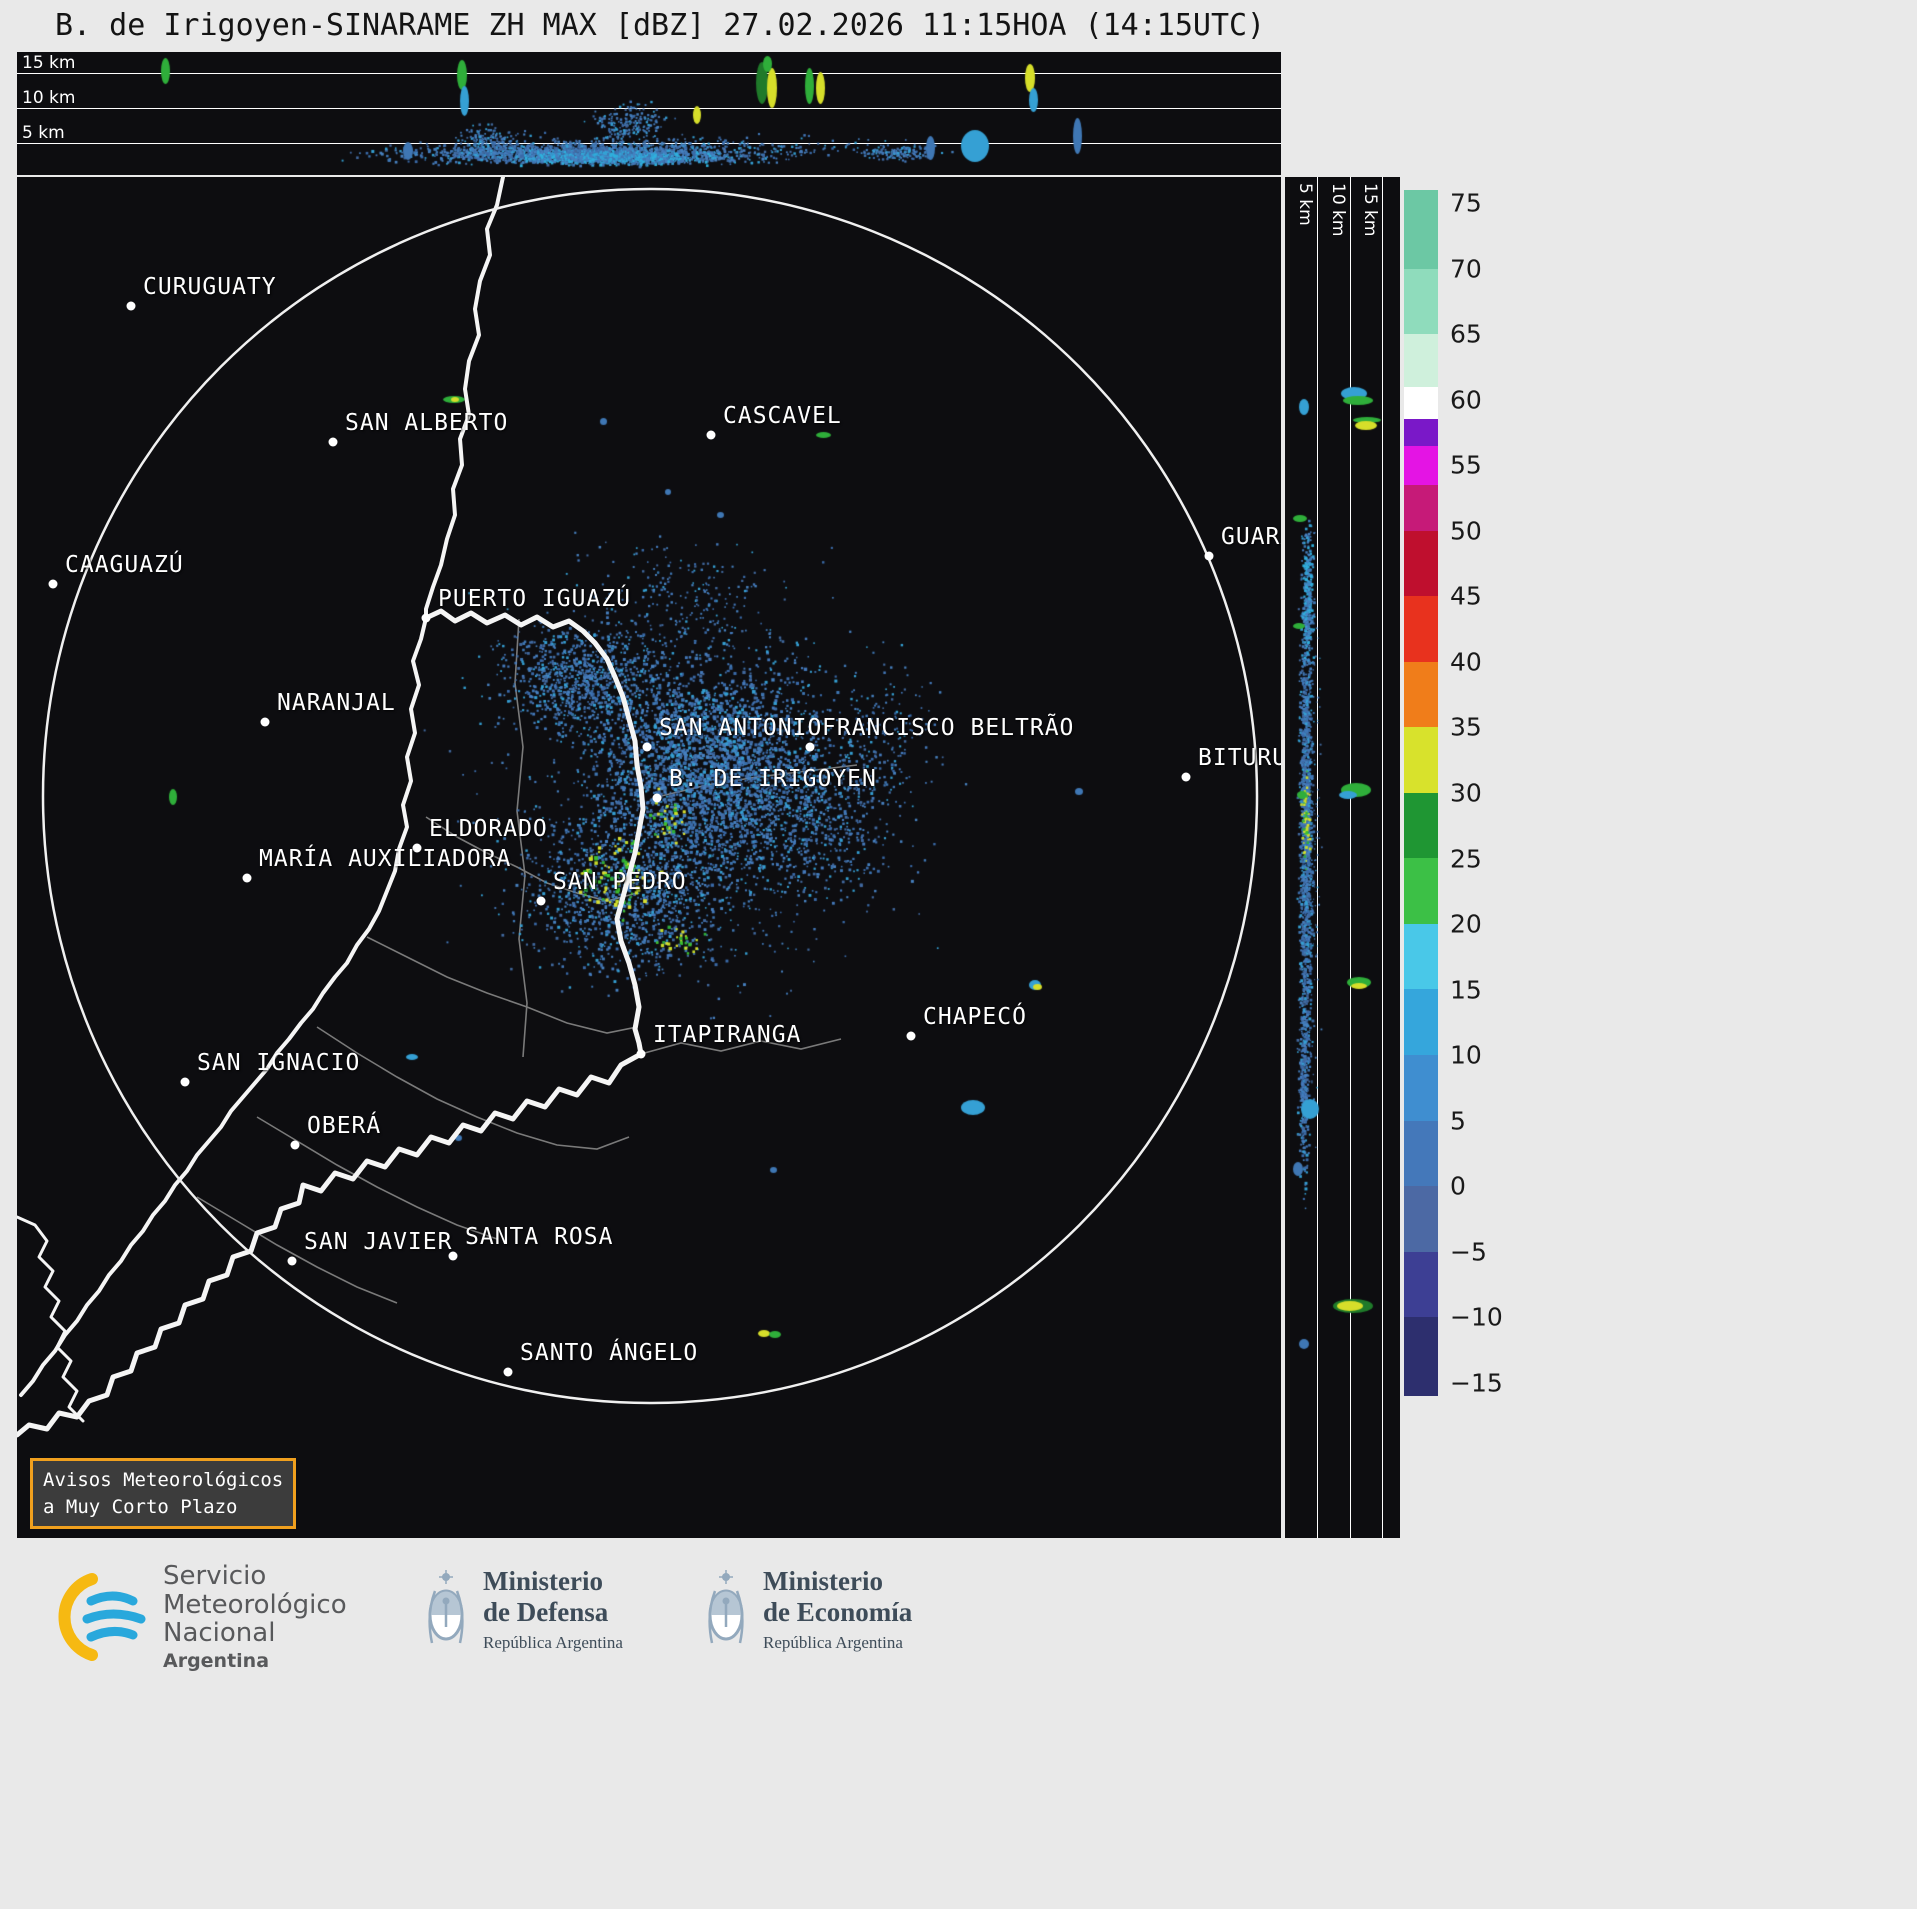 Image resolution: width=1917 pixels, height=1909 pixels. I want to click on economia-line2: de Economía, so click(838, 1612).